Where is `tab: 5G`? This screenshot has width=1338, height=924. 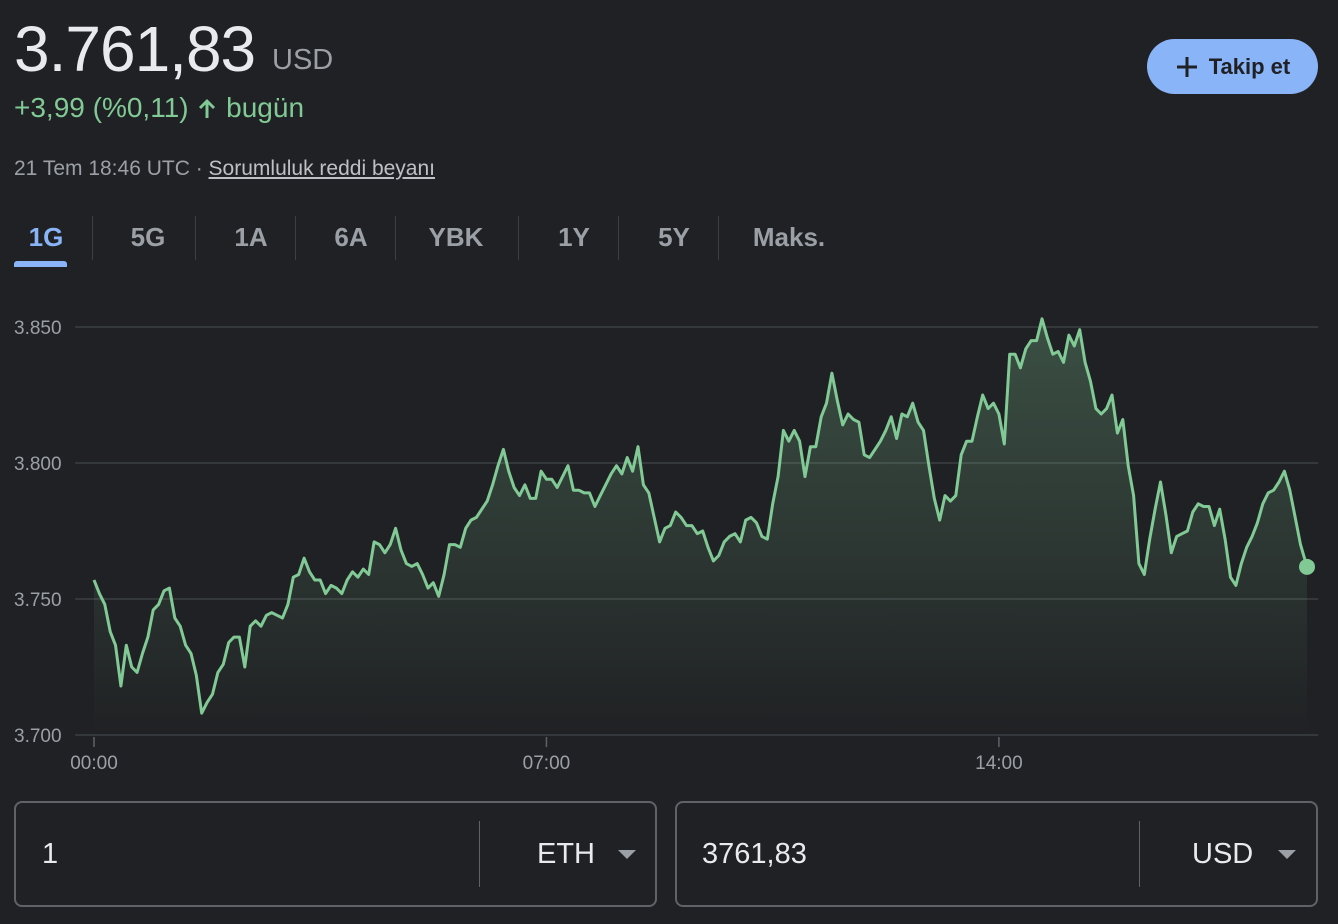
tab: 5G is located at coordinates (148, 237).